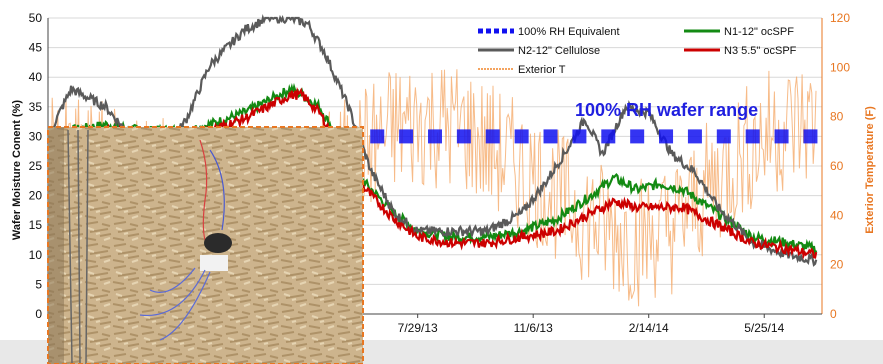 This screenshot has height=364, width=883. Describe the element at coordinates (569, 32) in the screenshot. I see `legend-label-rh: 100% RH Equivalent` at that location.